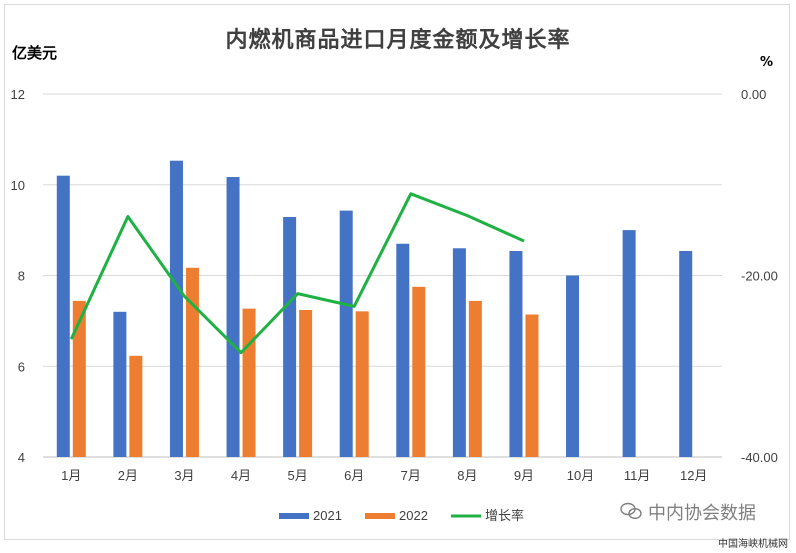 Image resolution: width=796 pixels, height=553 pixels. What do you see at coordinates (767, 62) in the screenshot?
I see `y-right-unit-label: %` at bounding box center [767, 62].